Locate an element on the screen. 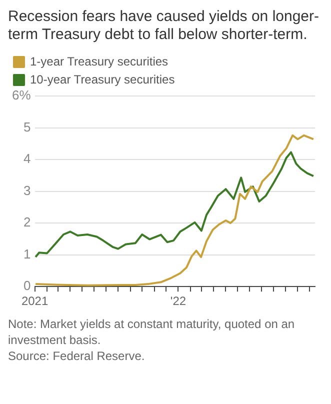 The height and width of the screenshot is (404, 331). y-tick-label: 1 is located at coordinates (27, 254).